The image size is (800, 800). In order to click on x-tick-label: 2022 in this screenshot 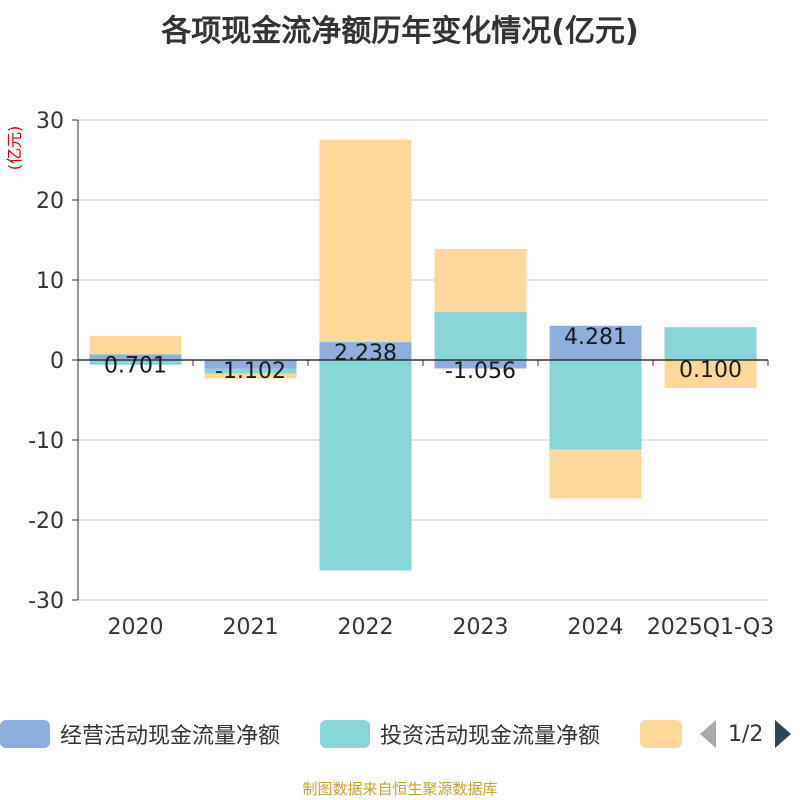, I will do `click(366, 627)`.